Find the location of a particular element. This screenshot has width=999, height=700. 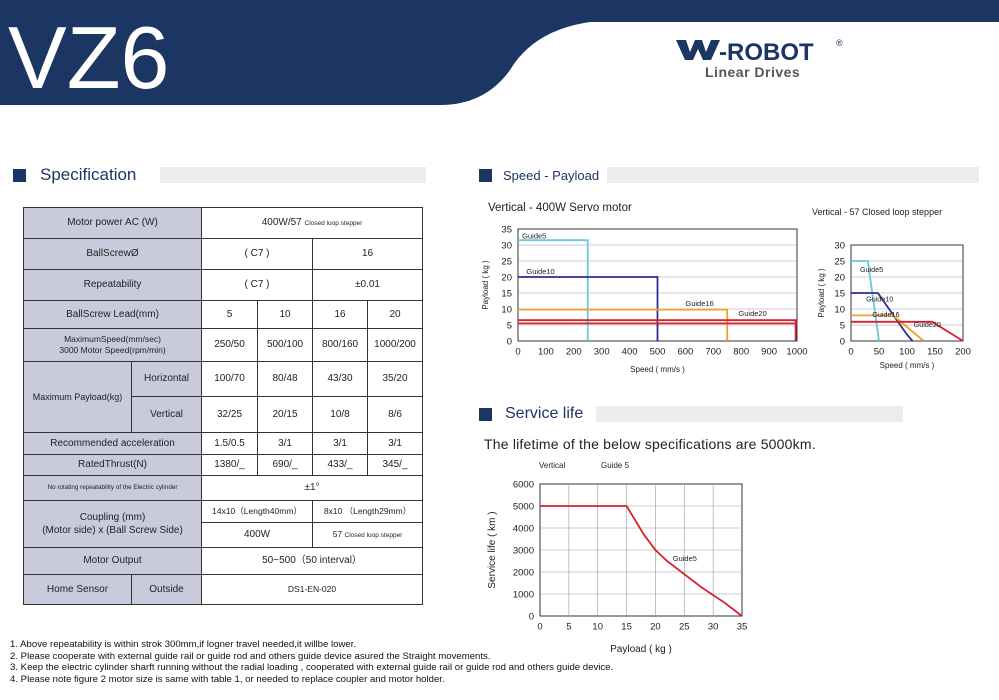

y-tick-label: 1000 is located at coordinates (523, 595).